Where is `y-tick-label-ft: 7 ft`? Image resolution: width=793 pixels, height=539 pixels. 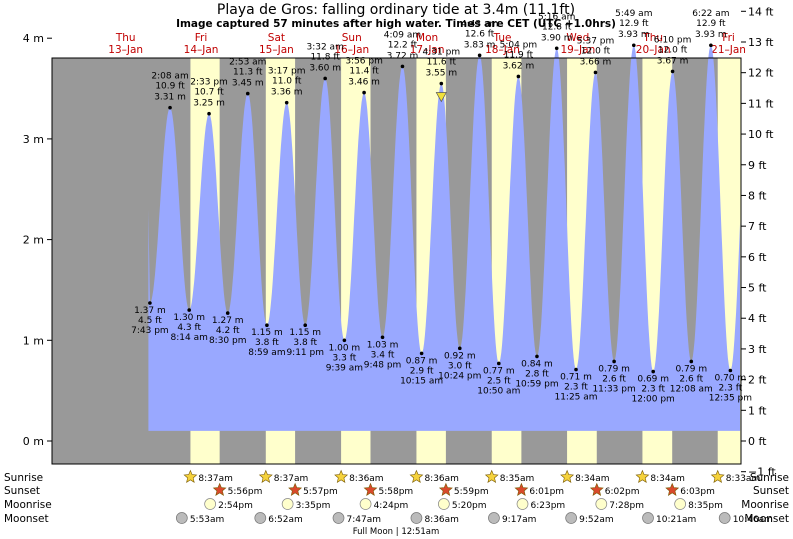 y-tick-label-ft: 7 ft is located at coordinates (757, 226).